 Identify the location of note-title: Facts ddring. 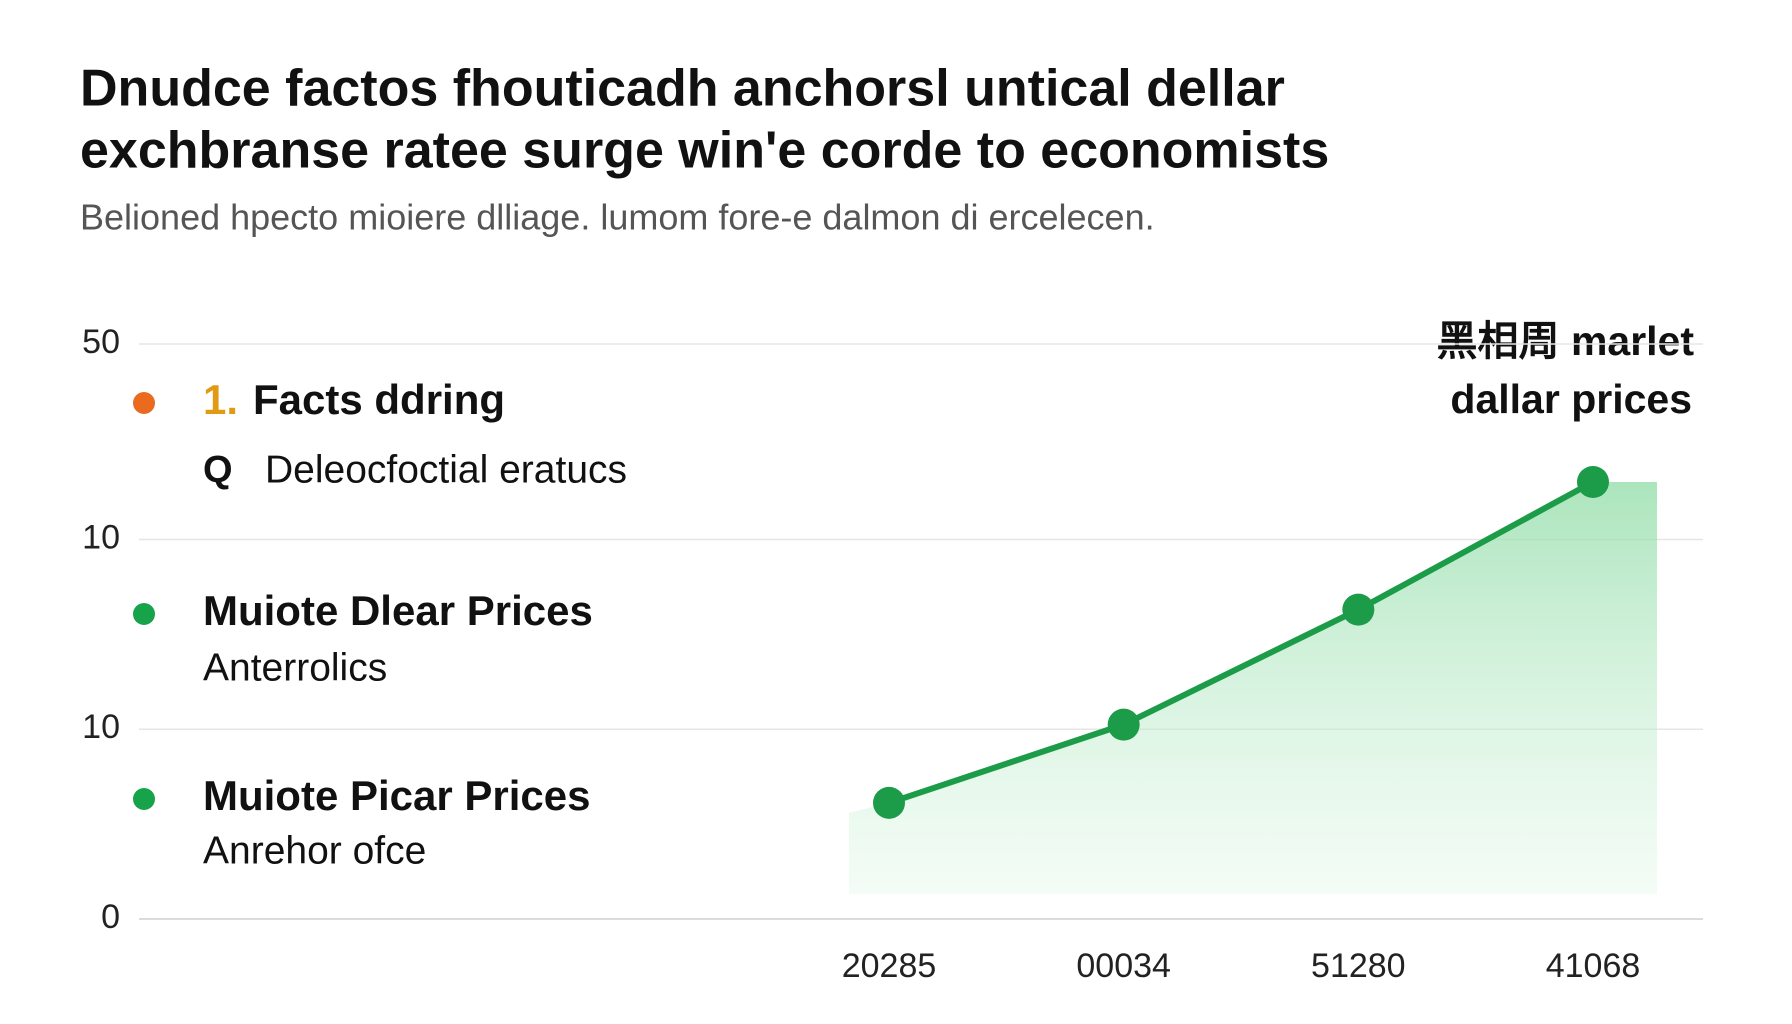
(379, 399).